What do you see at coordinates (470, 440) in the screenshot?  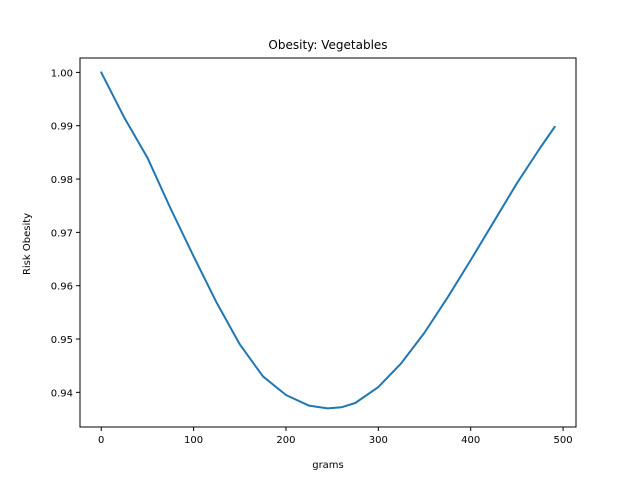 I see `x-tick-label: 400` at bounding box center [470, 440].